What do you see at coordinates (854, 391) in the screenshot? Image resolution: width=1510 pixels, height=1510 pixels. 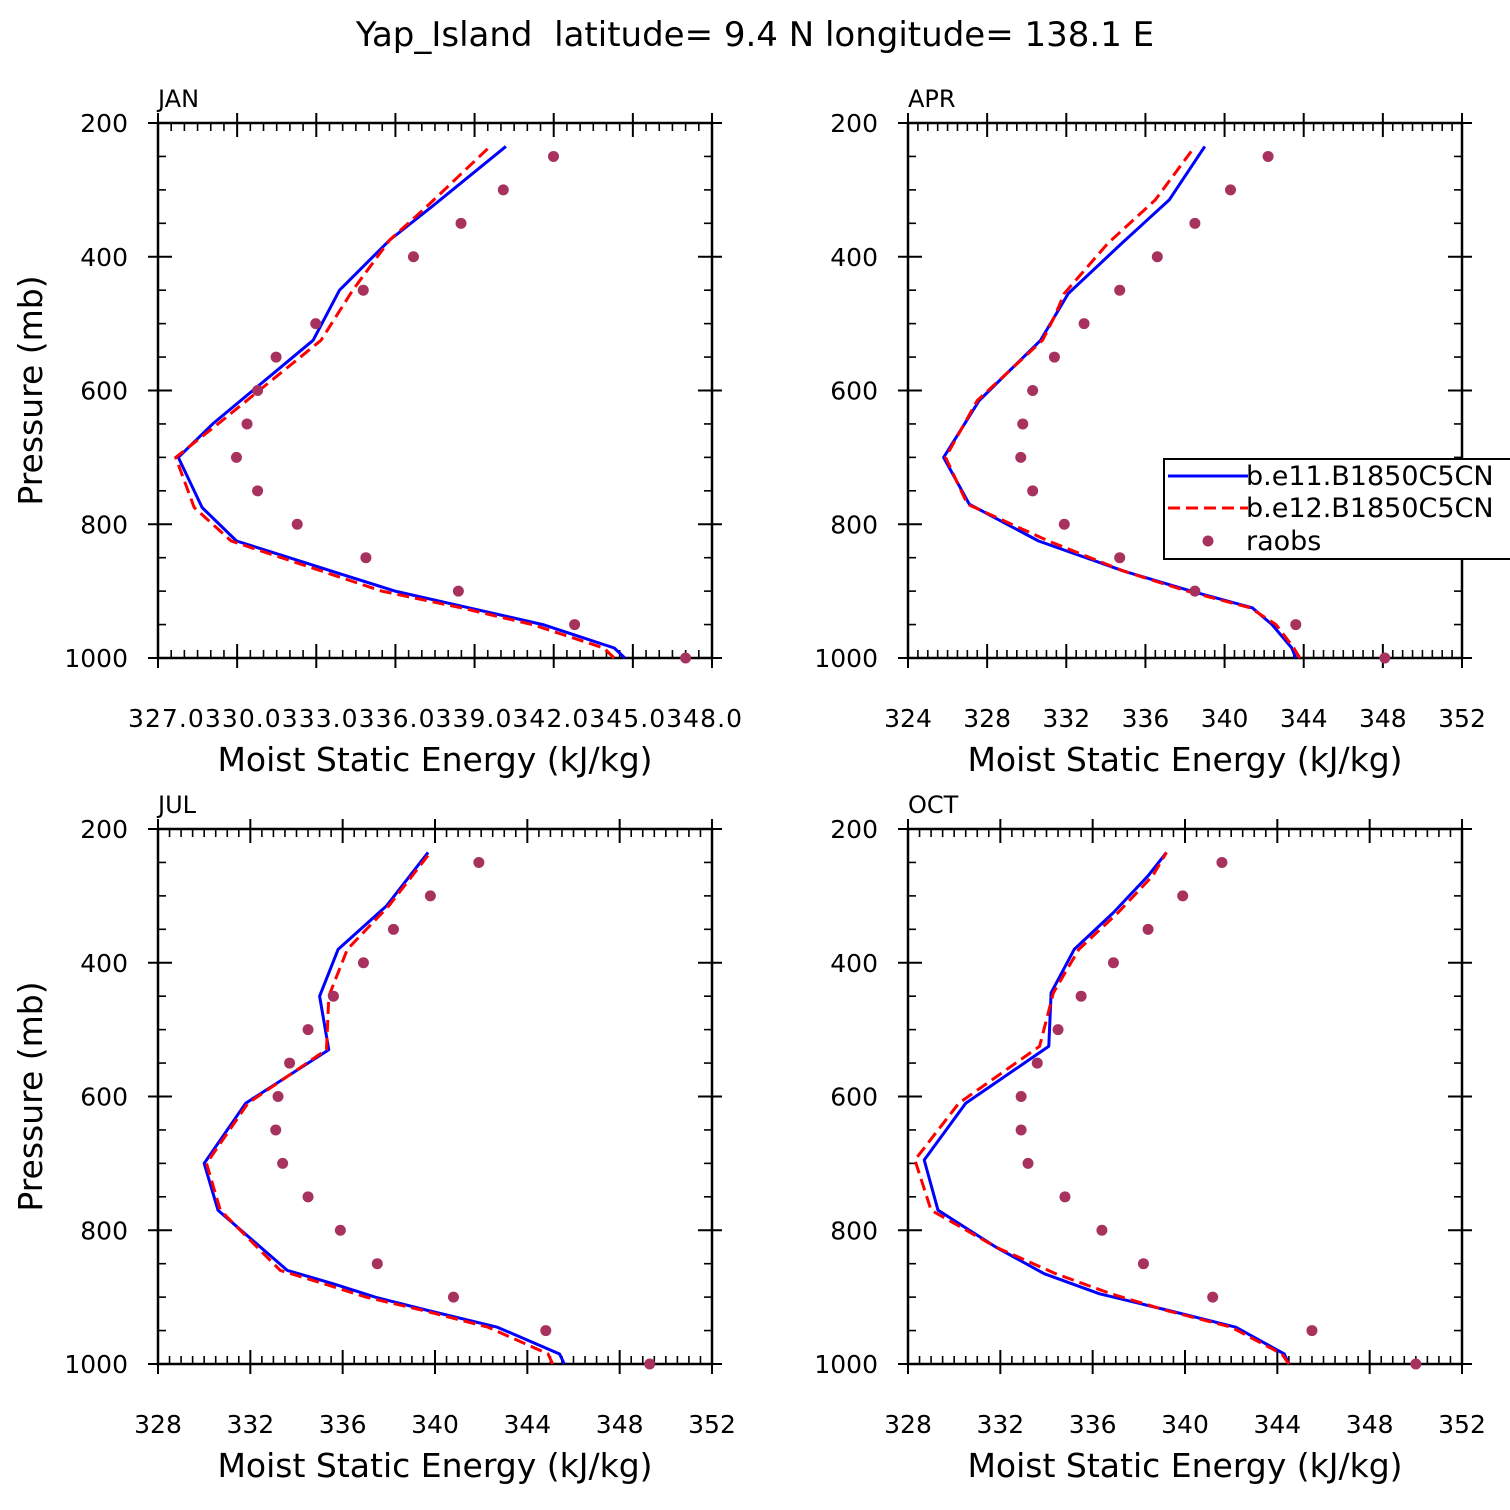 I see `y-tick-label: 600` at bounding box center [854, 391].